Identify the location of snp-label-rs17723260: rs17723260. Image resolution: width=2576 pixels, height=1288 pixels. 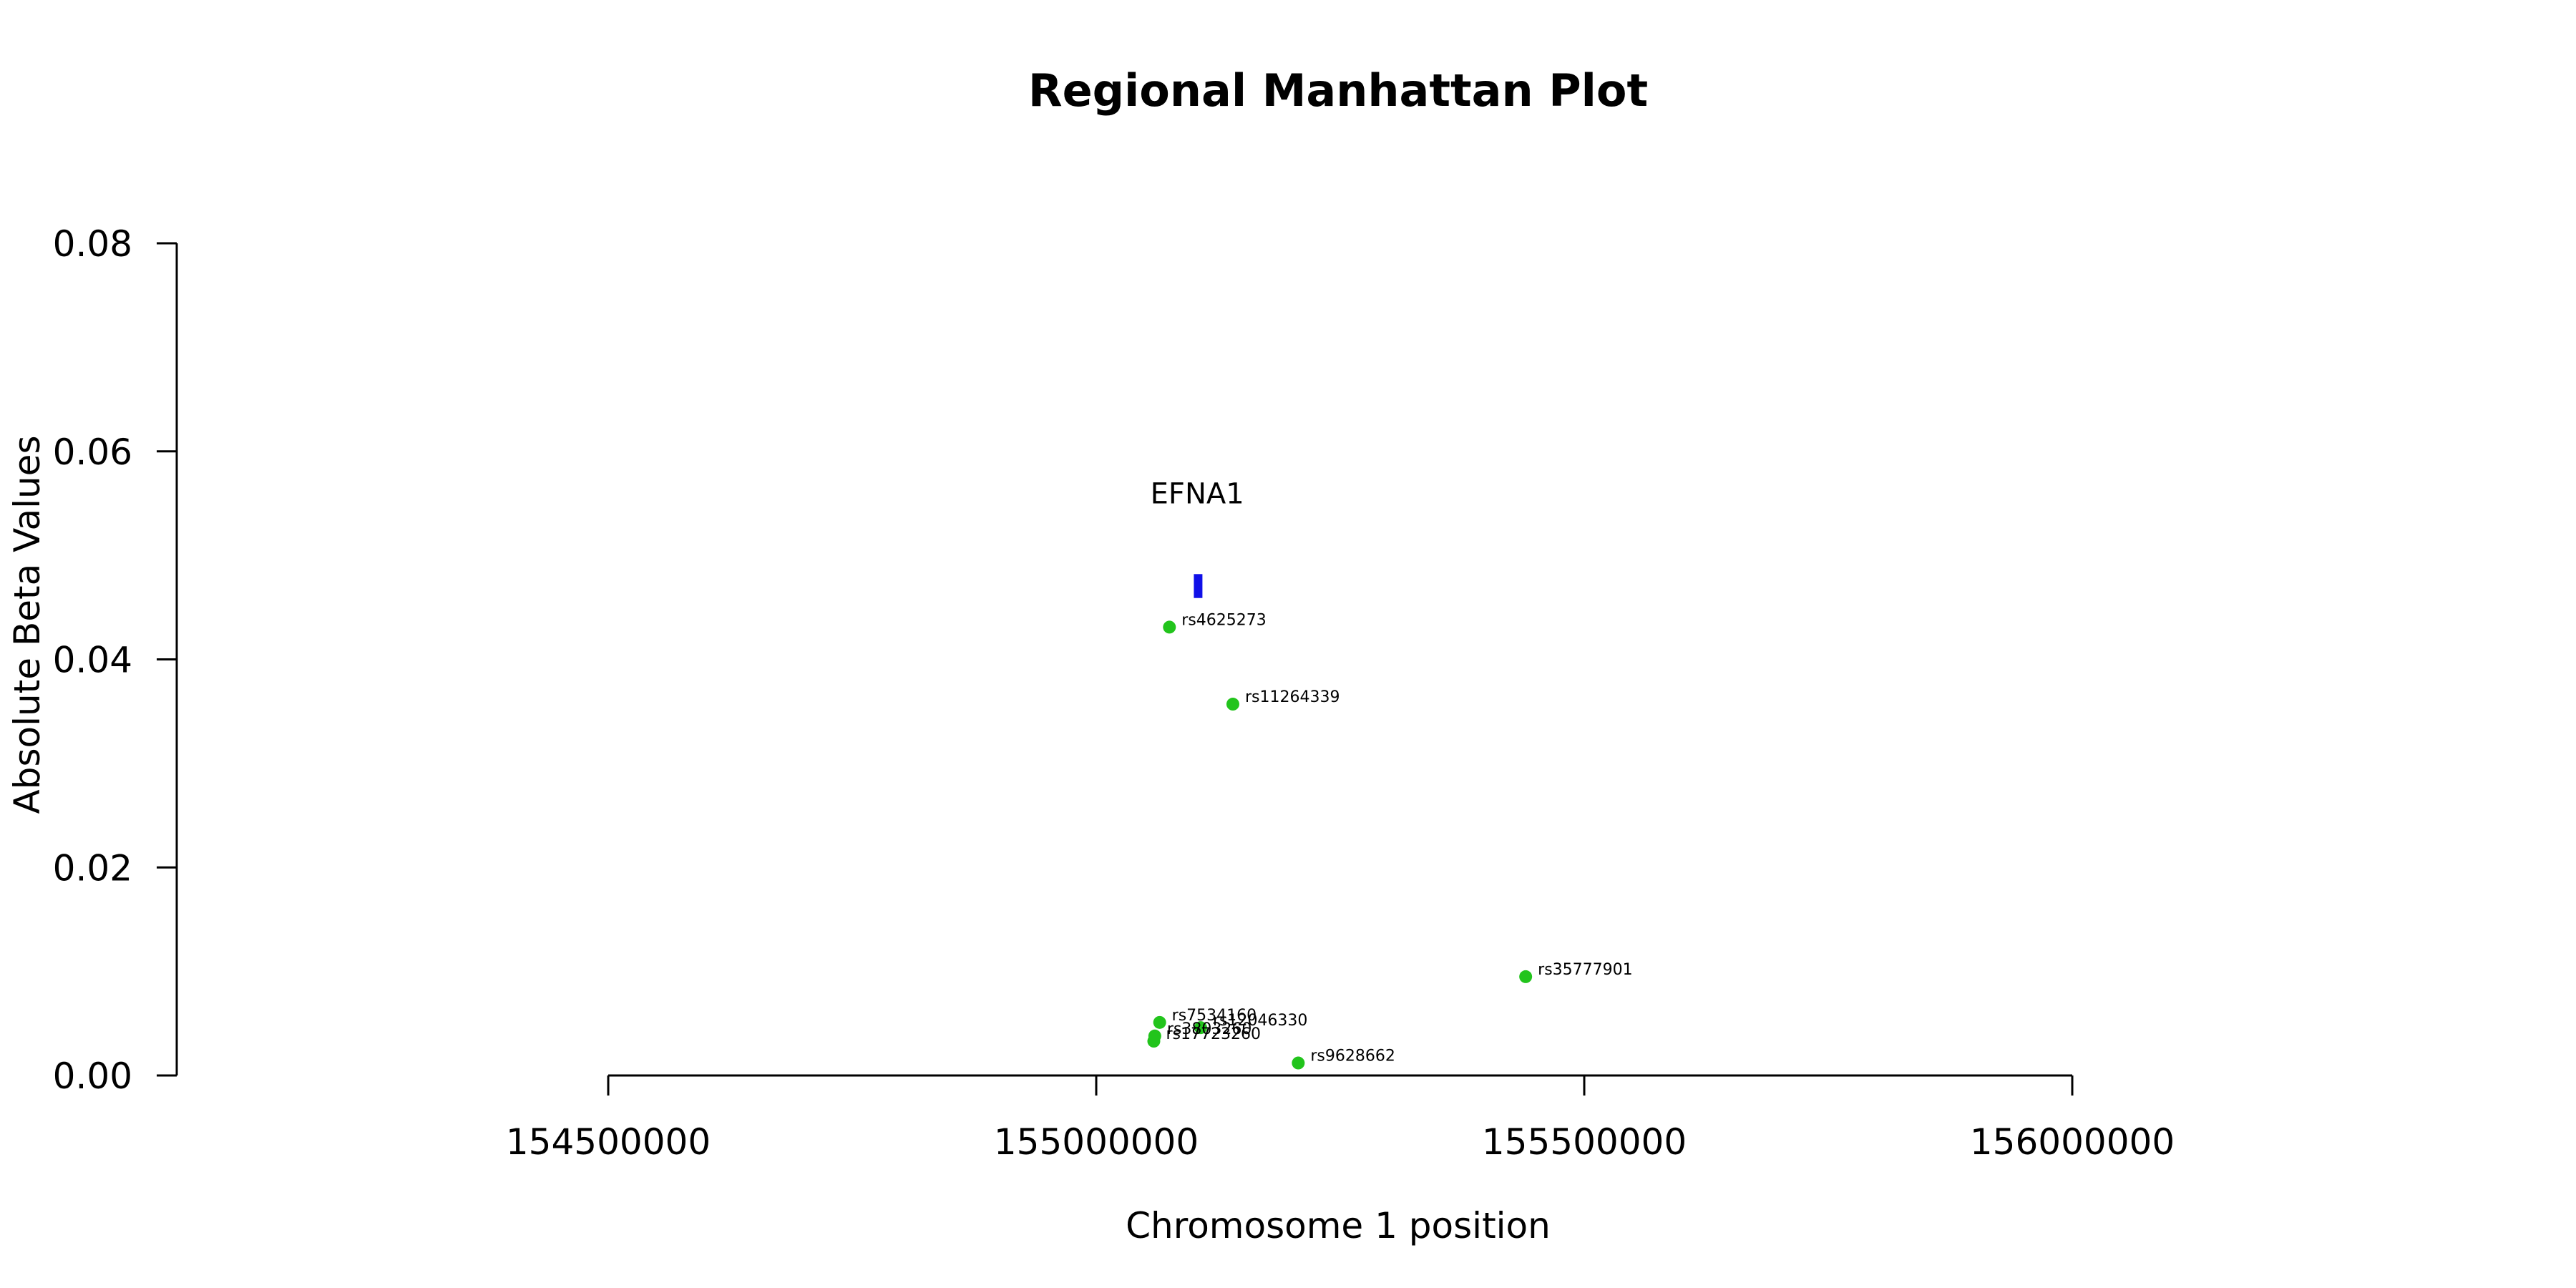
(1213, 1034).